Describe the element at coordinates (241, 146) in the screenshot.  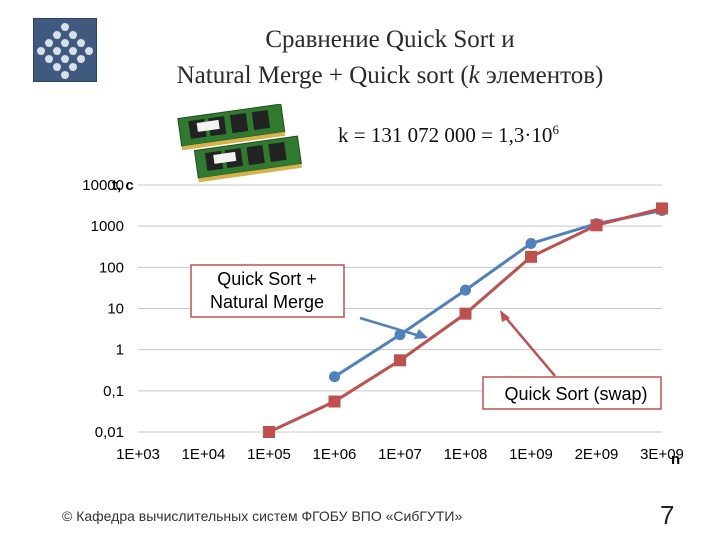
I see `ram-modules-icon` at that location.